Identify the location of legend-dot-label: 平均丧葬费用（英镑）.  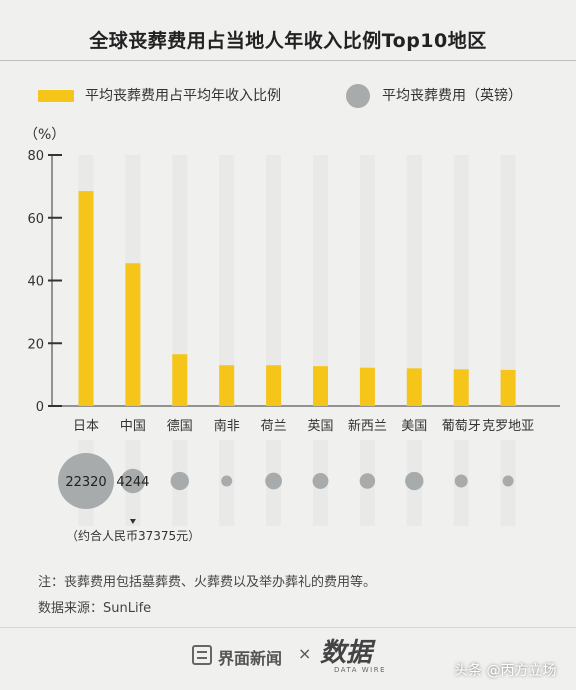
(452, 96).